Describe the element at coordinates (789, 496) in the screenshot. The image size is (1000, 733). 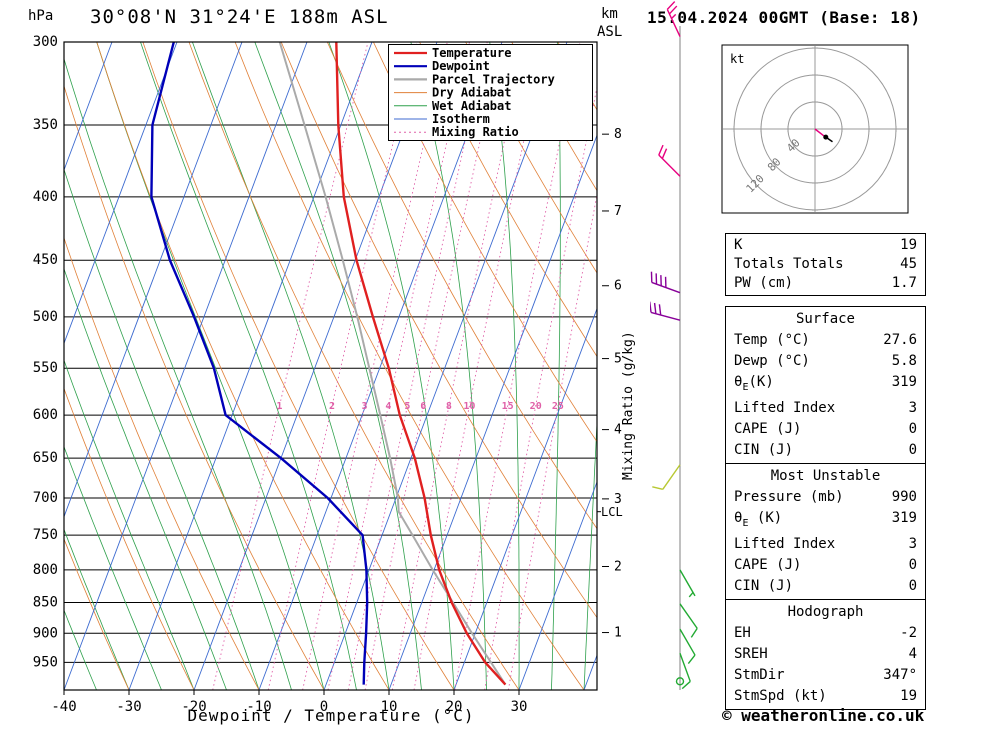
I see `stat-label: Pressure (mb)` at that location.